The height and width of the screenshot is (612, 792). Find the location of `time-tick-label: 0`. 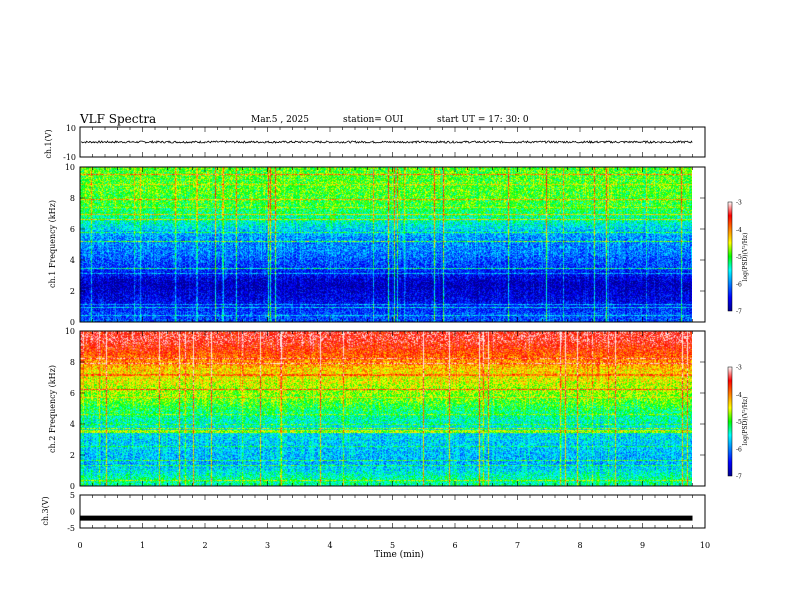

time-tick-label: 0 is located at coordinates (79, 545).